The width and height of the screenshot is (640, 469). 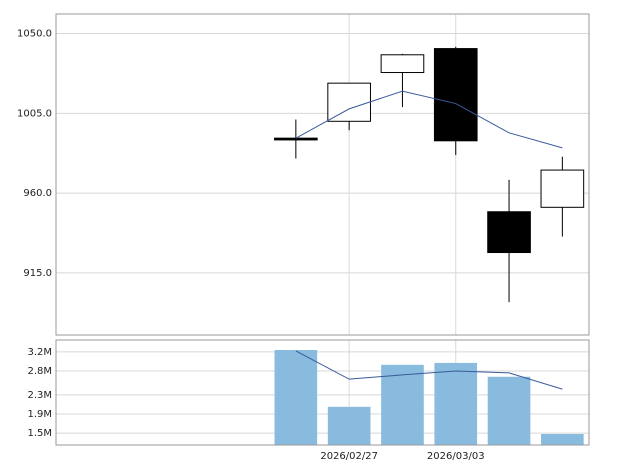 What do you see at coordinates (34, 113) in the screenshot?
I see `y-tick-label: 1005.0` at bounding box center [34, 113].